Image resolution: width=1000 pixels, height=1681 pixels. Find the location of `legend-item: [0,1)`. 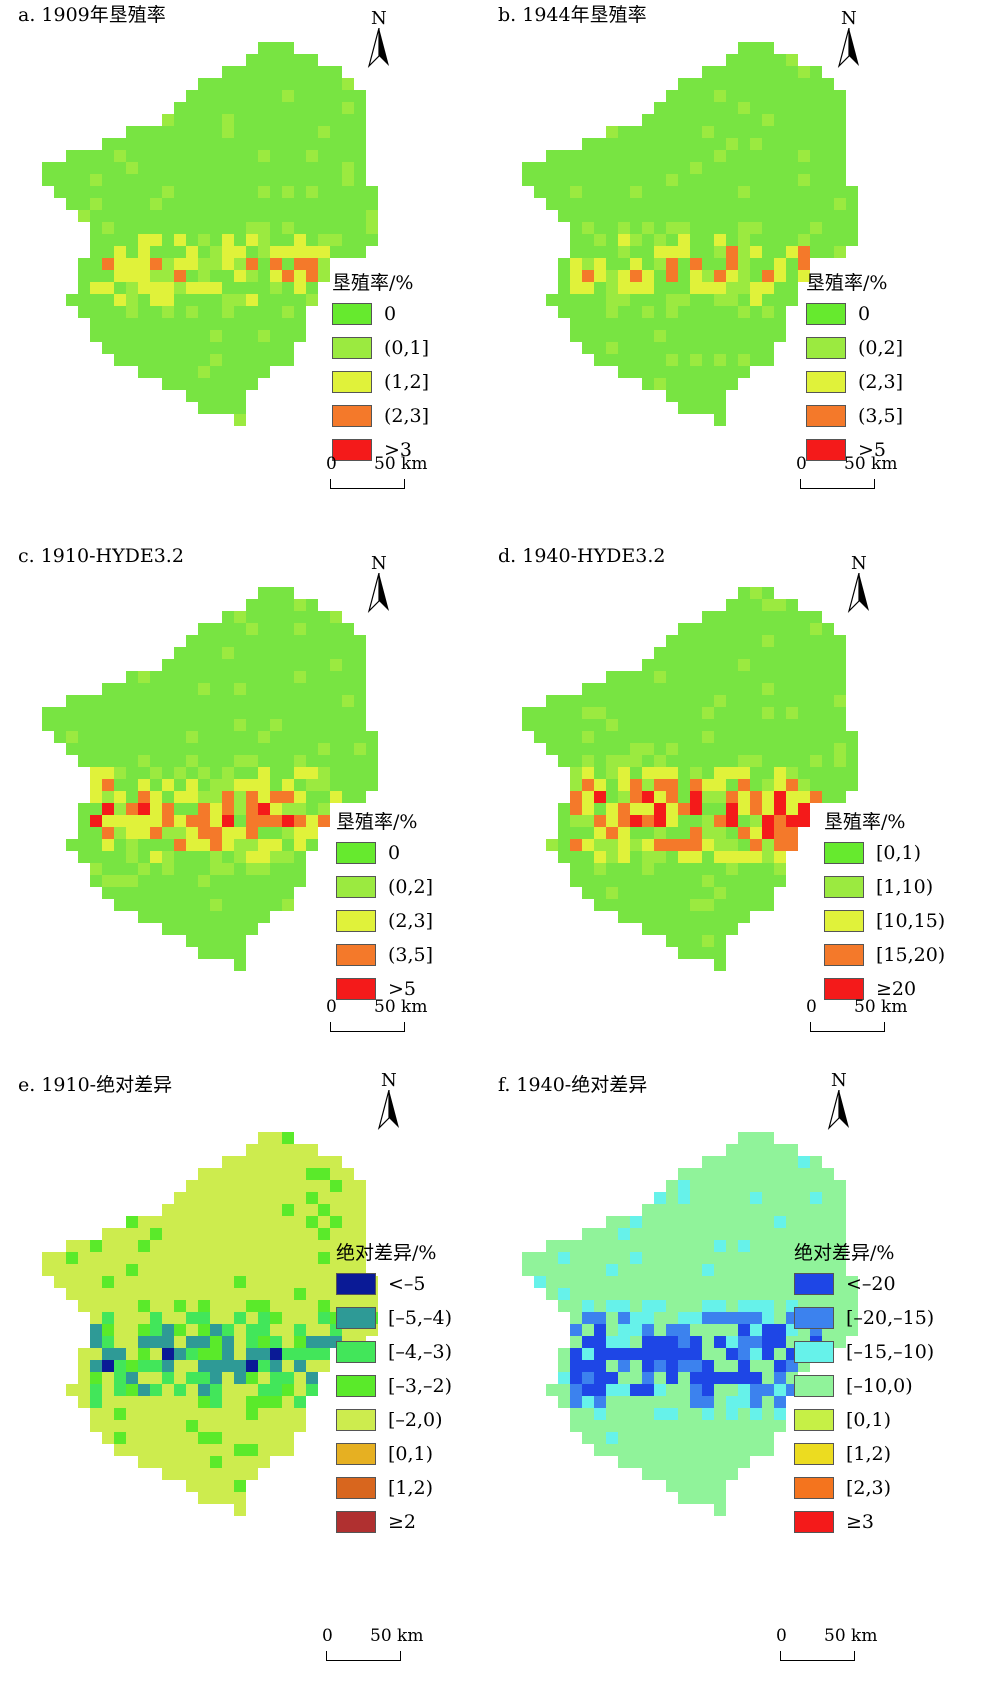

legend-item: [0,1) is located at coordinates (394, 1454).